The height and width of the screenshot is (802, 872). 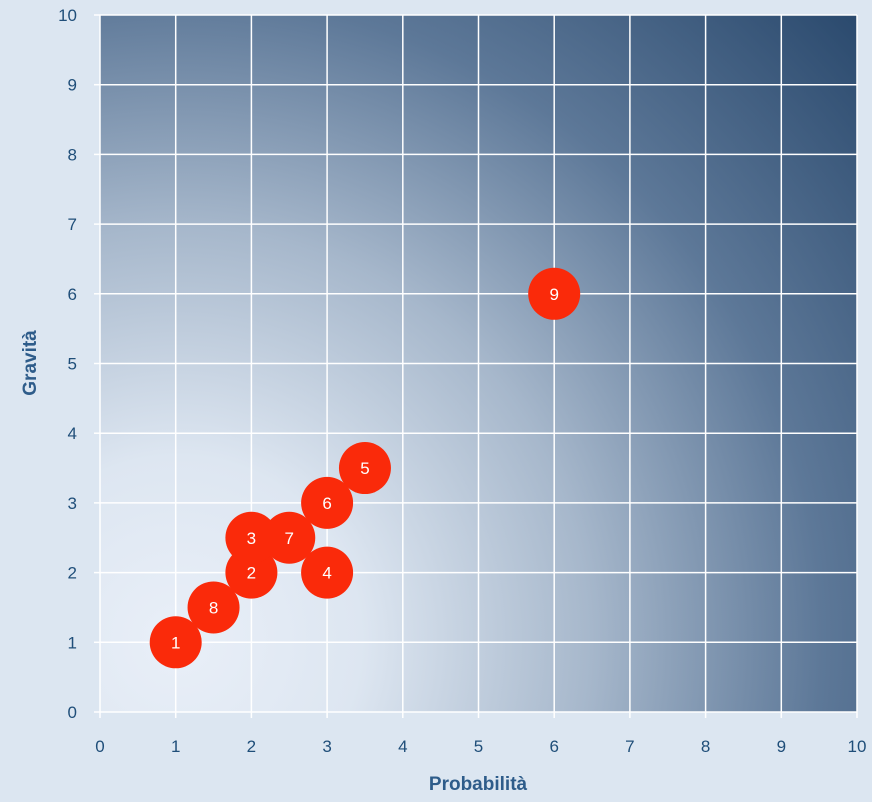 I want to click on y-tick-label: 0, so click(x=72, y=712).